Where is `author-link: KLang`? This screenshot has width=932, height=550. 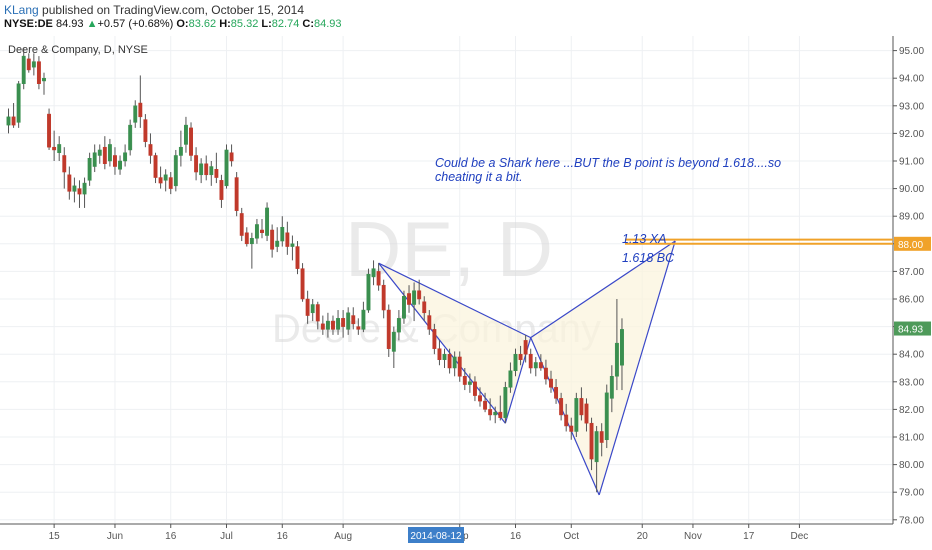
author-link: KLang is located at coordinates (21, 10).